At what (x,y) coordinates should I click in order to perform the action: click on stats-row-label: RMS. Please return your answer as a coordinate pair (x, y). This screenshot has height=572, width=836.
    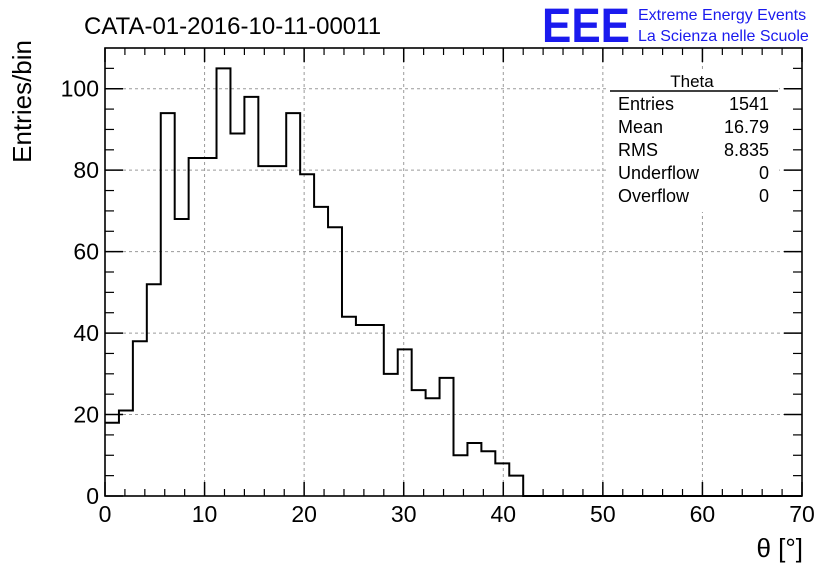
    Looking at the image, I should click on (638, 150).